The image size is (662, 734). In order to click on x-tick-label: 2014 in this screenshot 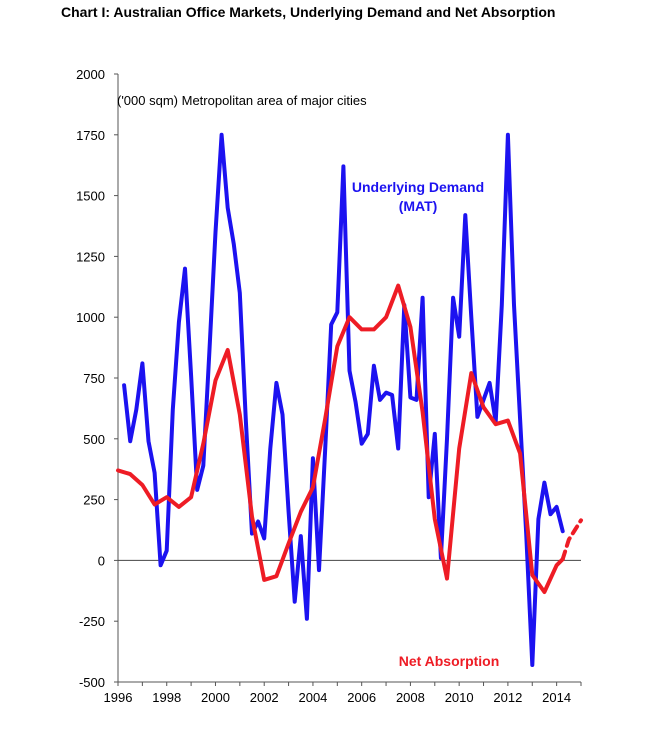, I will do `click(556, 697)`.